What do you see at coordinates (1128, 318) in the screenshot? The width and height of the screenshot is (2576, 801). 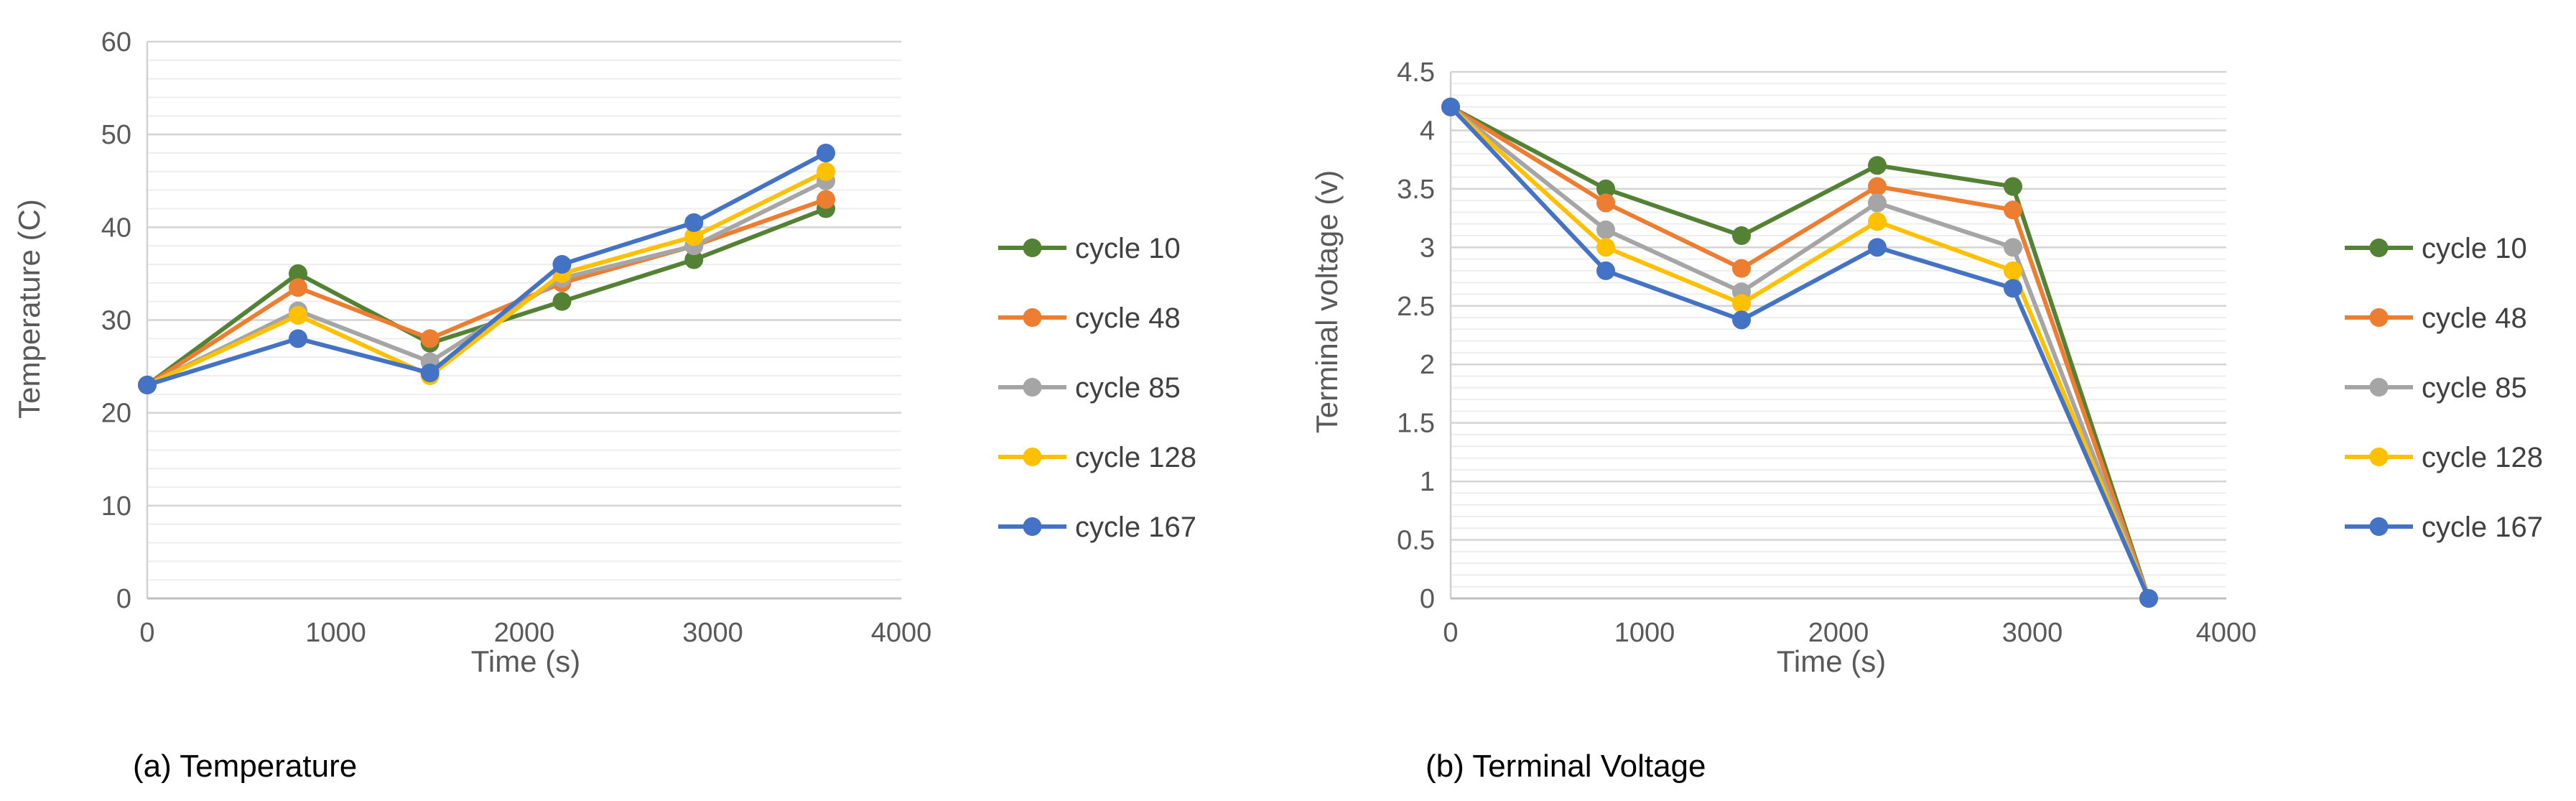 I see `temperature-legend-label: cycle 48` at bounding box center [1128, 318].